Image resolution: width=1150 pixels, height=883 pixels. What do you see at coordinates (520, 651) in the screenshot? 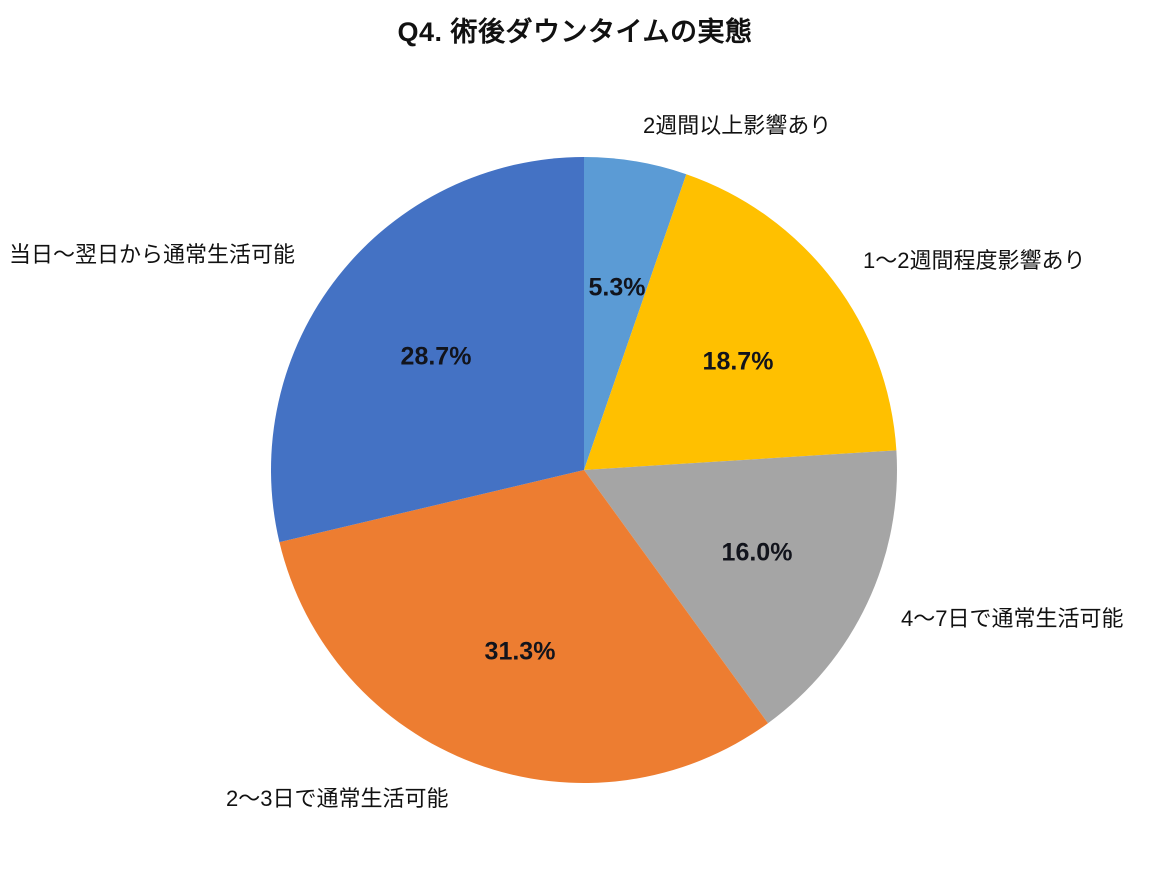
I see `pct-value-2to3-days: 31.3%` at bounding box center [520, 651].